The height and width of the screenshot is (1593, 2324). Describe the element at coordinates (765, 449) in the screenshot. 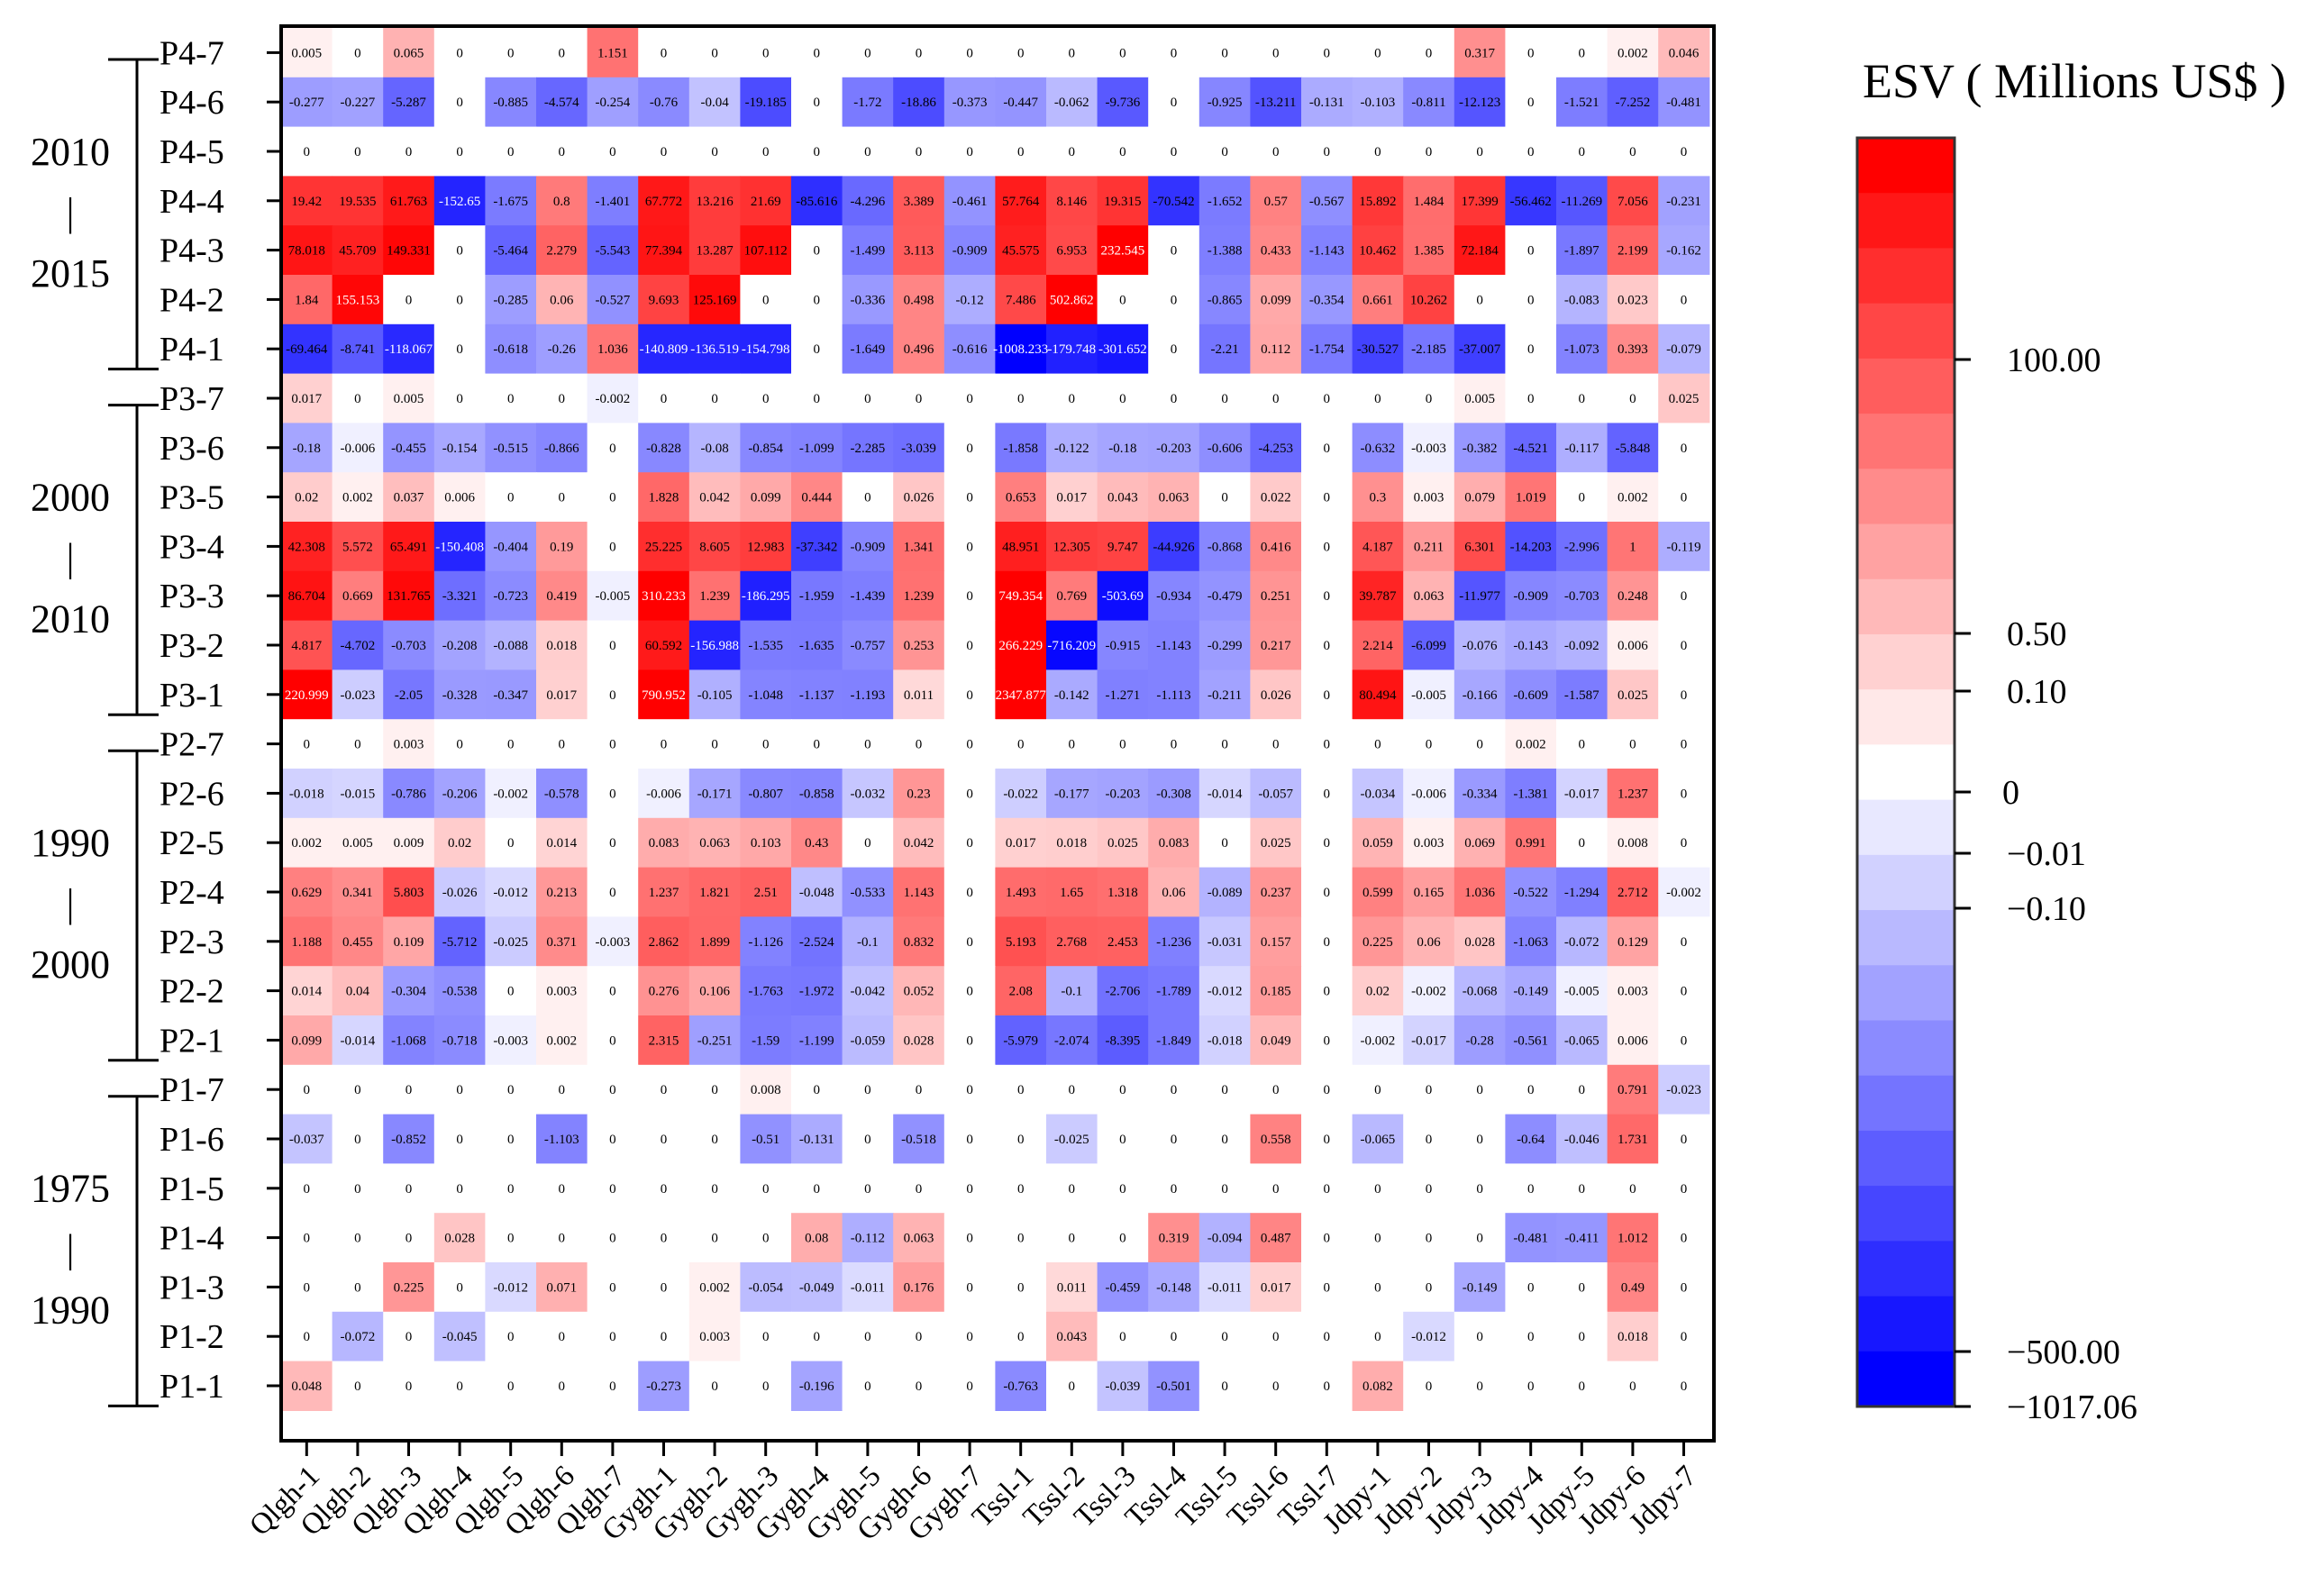

I see `cell-value: -0.854` at that location.